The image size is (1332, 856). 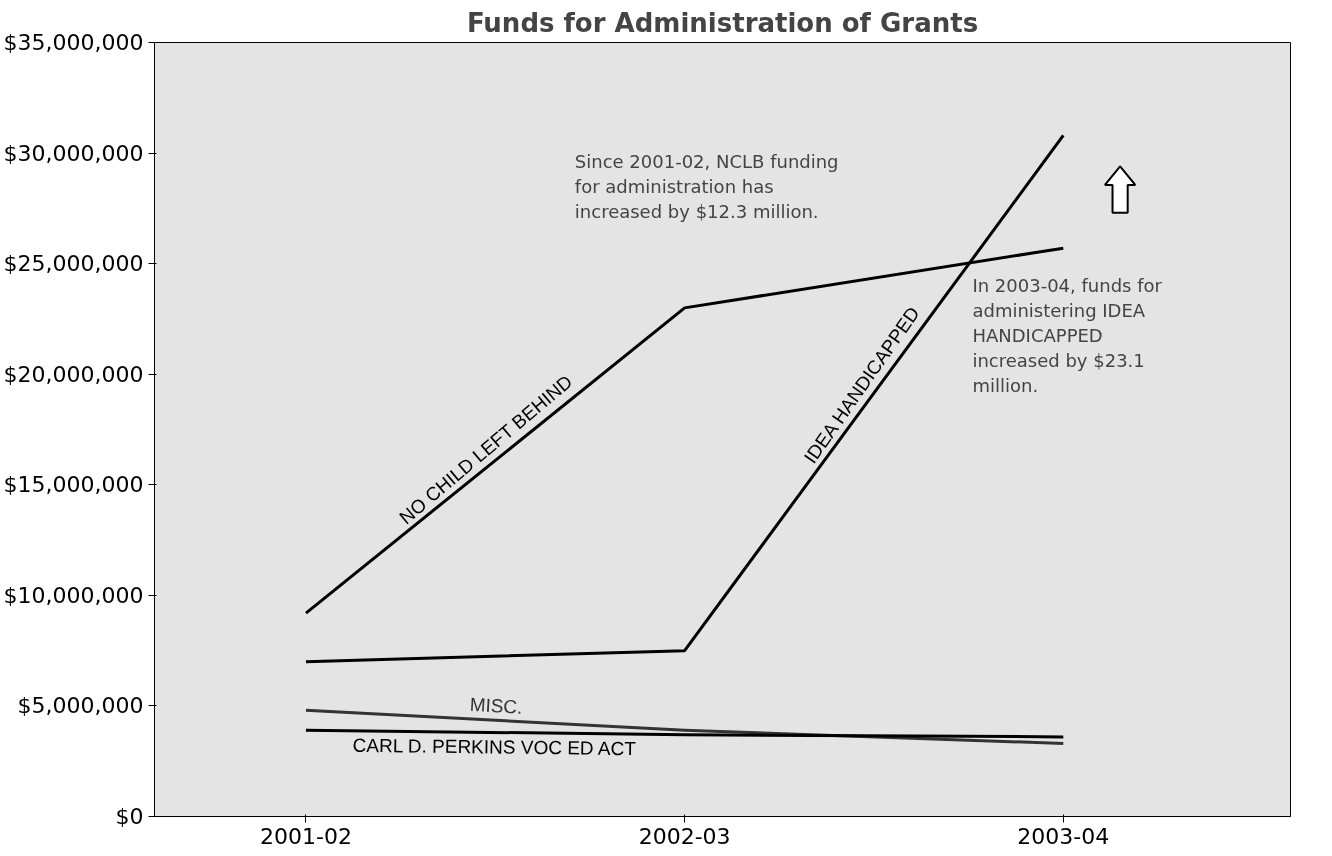 I want to click on y-tick-label: $5,000,000, so click(x=80, y=706).